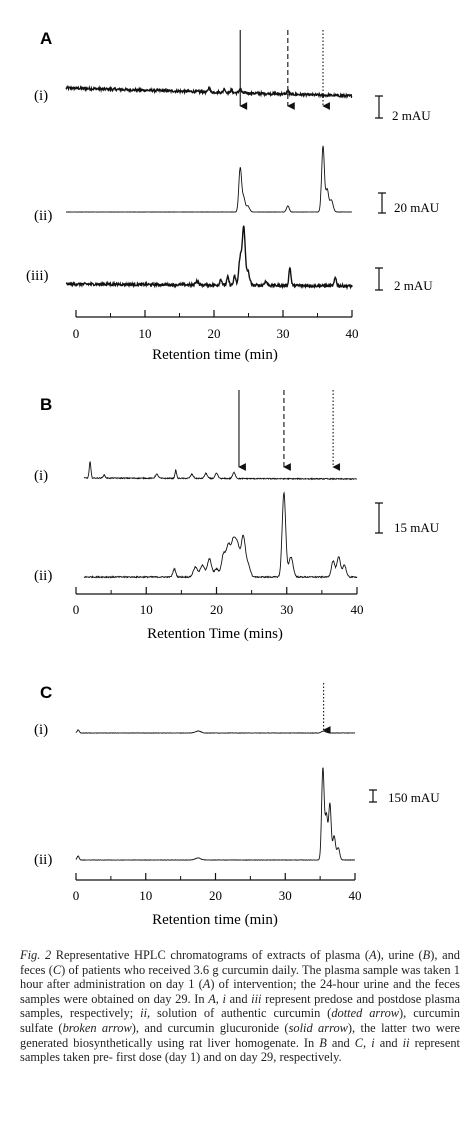  What do you see at coordinates (46, 404) in the screenshot?
I see `panel-b-label: B` at bounding box center [46, 404].